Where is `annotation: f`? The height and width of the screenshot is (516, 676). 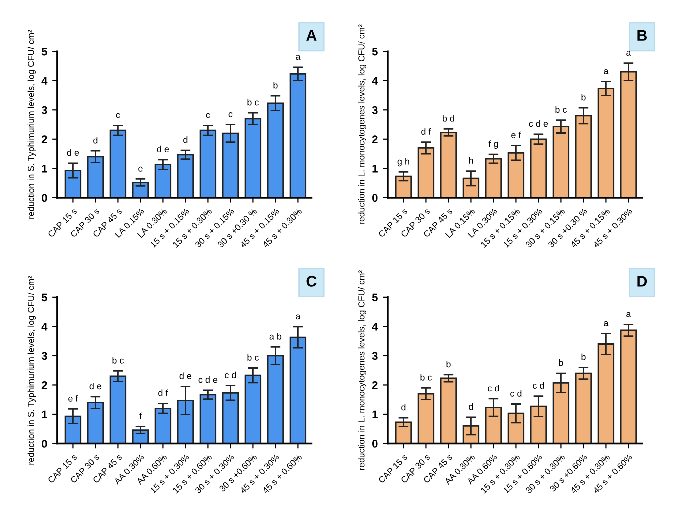 annotation: f is located at coordinates (141, 416).